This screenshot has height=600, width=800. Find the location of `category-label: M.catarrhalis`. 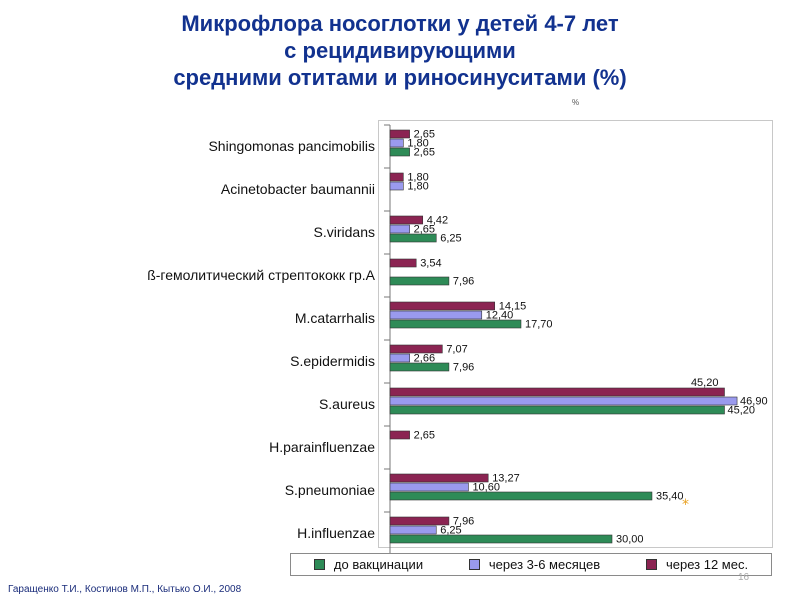

category-label: M.catarrhalis is located at coordinates (335, 318).